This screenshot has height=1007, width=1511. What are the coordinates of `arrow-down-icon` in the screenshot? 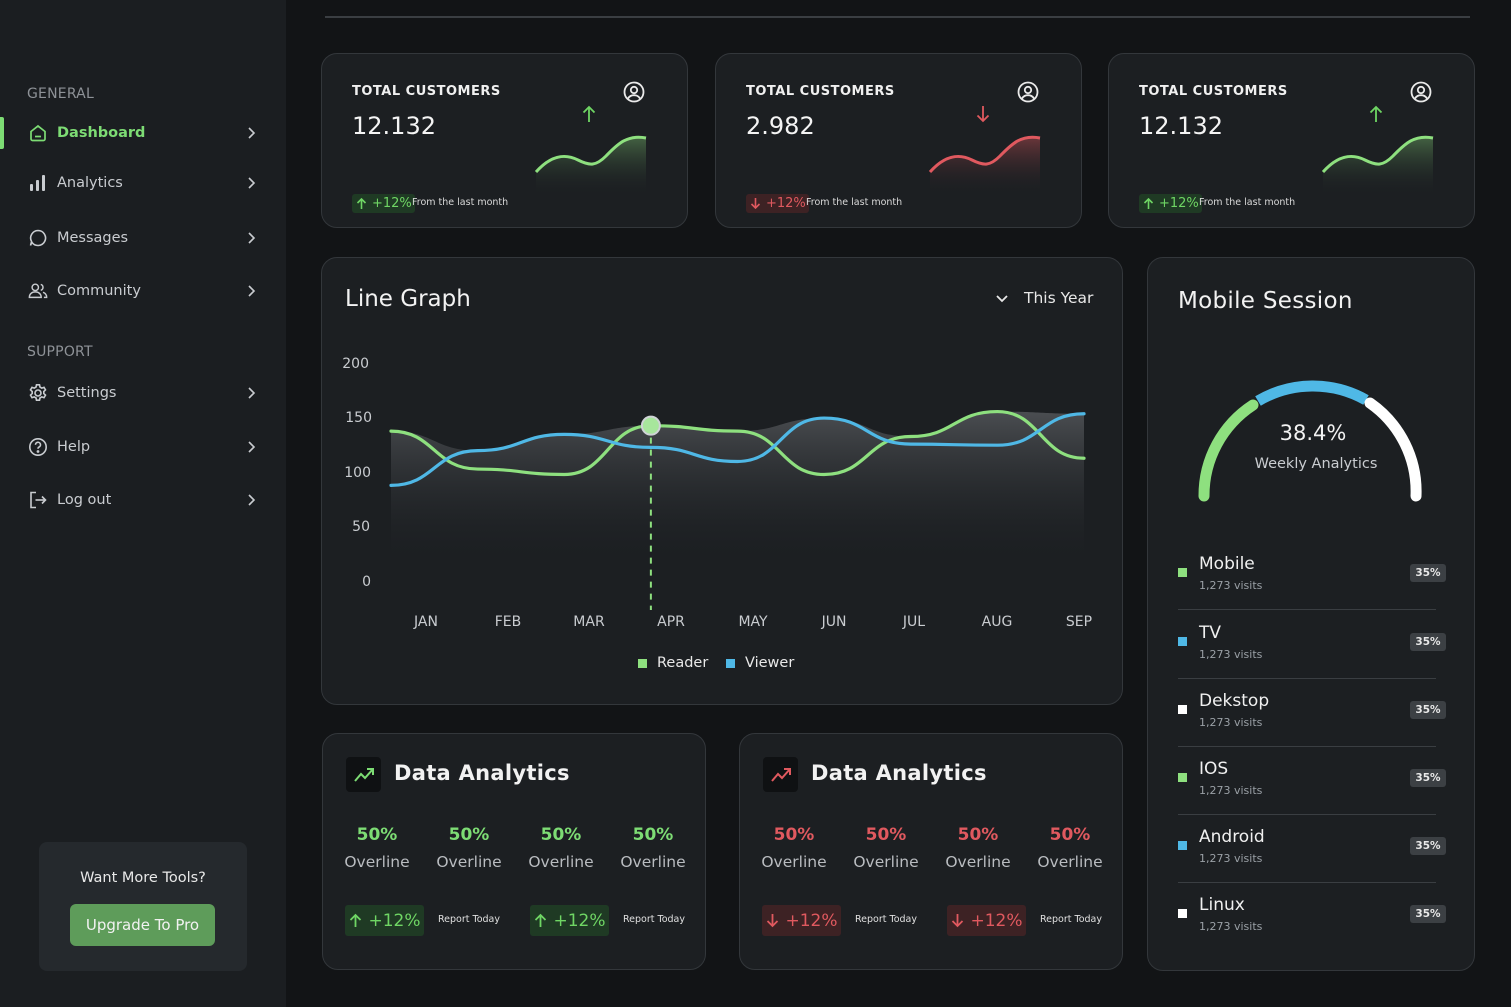 It's located at (755, 204).